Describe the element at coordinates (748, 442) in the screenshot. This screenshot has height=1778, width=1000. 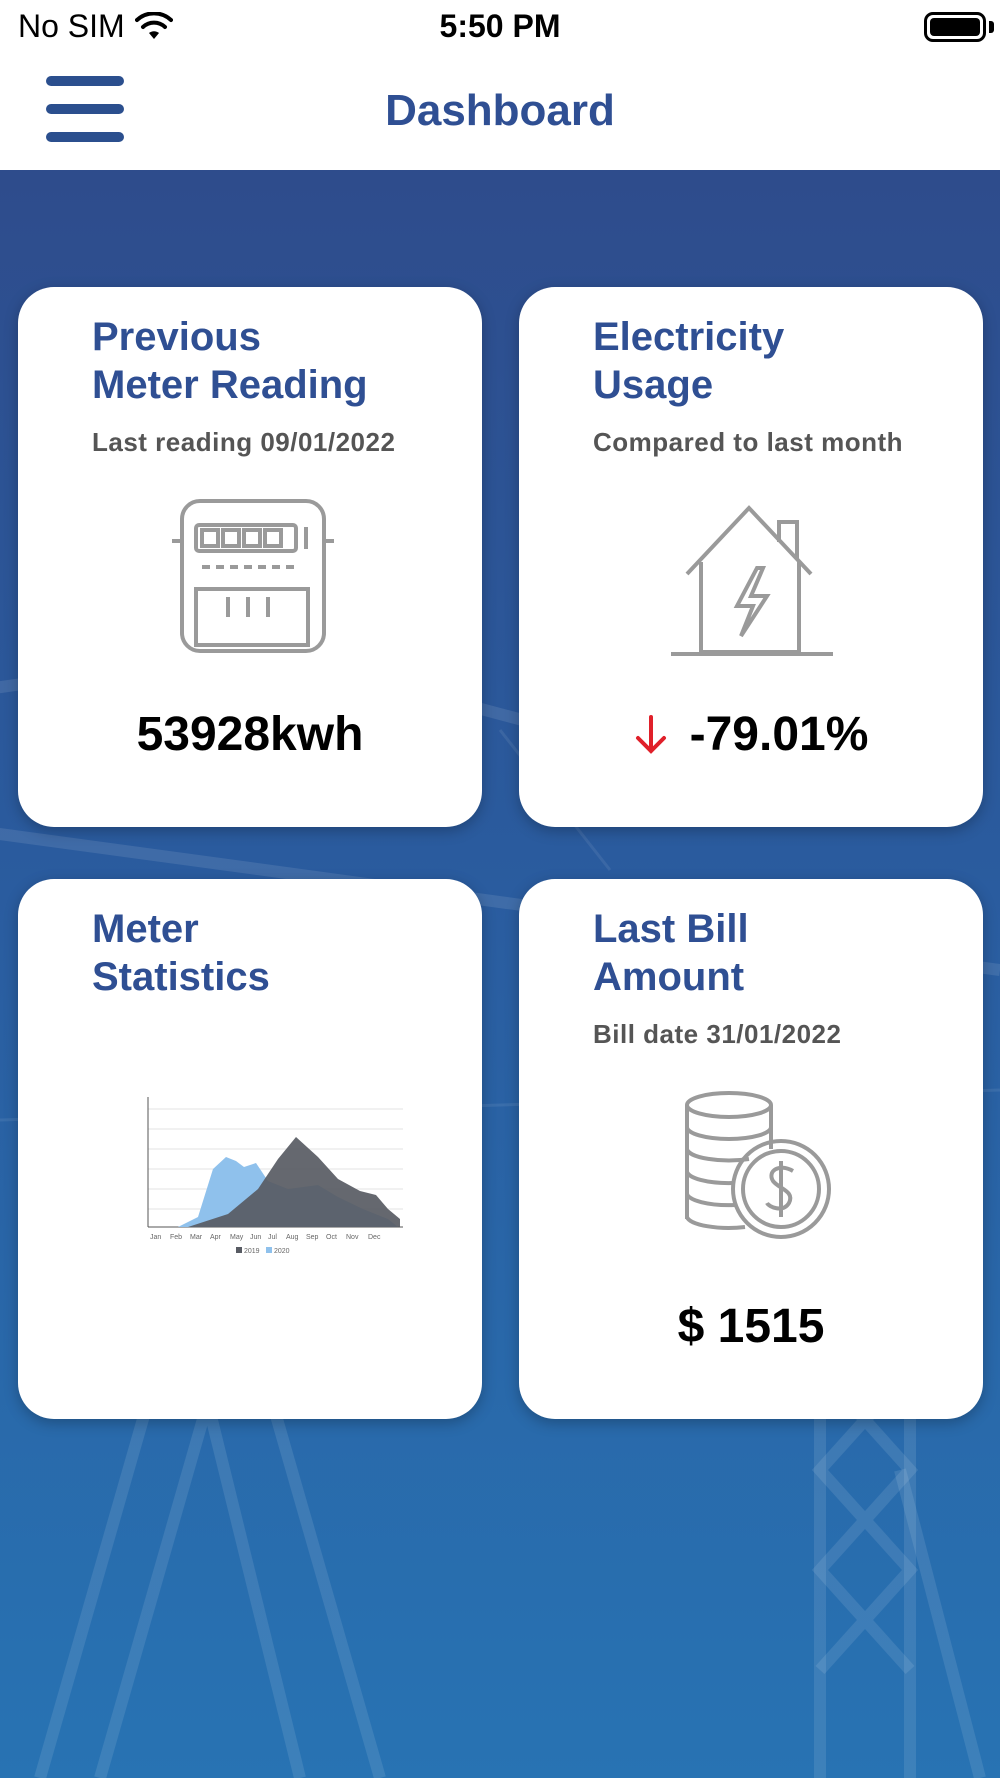
I see `usage-comparison-label: Compared to last month` at that location.